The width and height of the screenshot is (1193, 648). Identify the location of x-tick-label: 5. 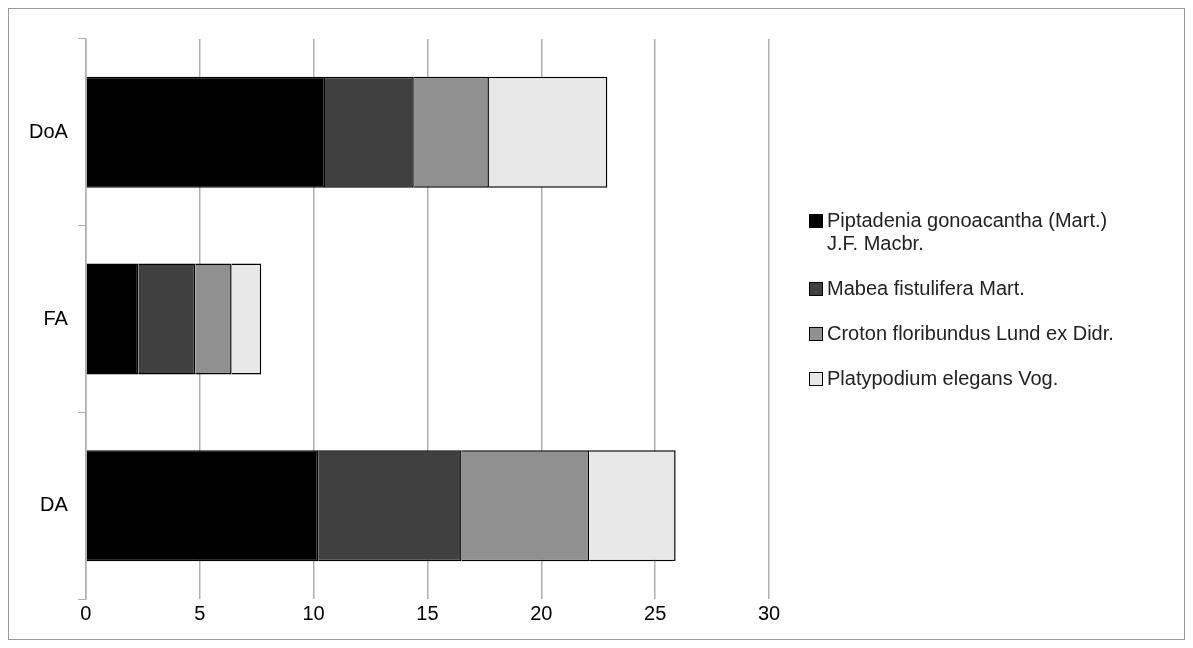
(200, 612).